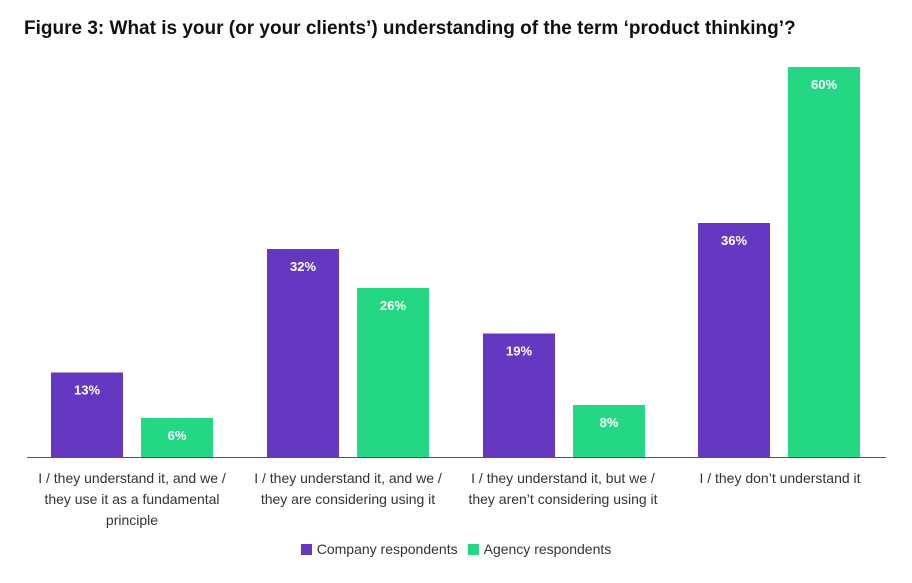 This screenshot has width=912, height=583. What do you see at coordinates (87, 390) in the screenshot?
I see `data-label-company-1: 13%` at bounding box center [87, 390].